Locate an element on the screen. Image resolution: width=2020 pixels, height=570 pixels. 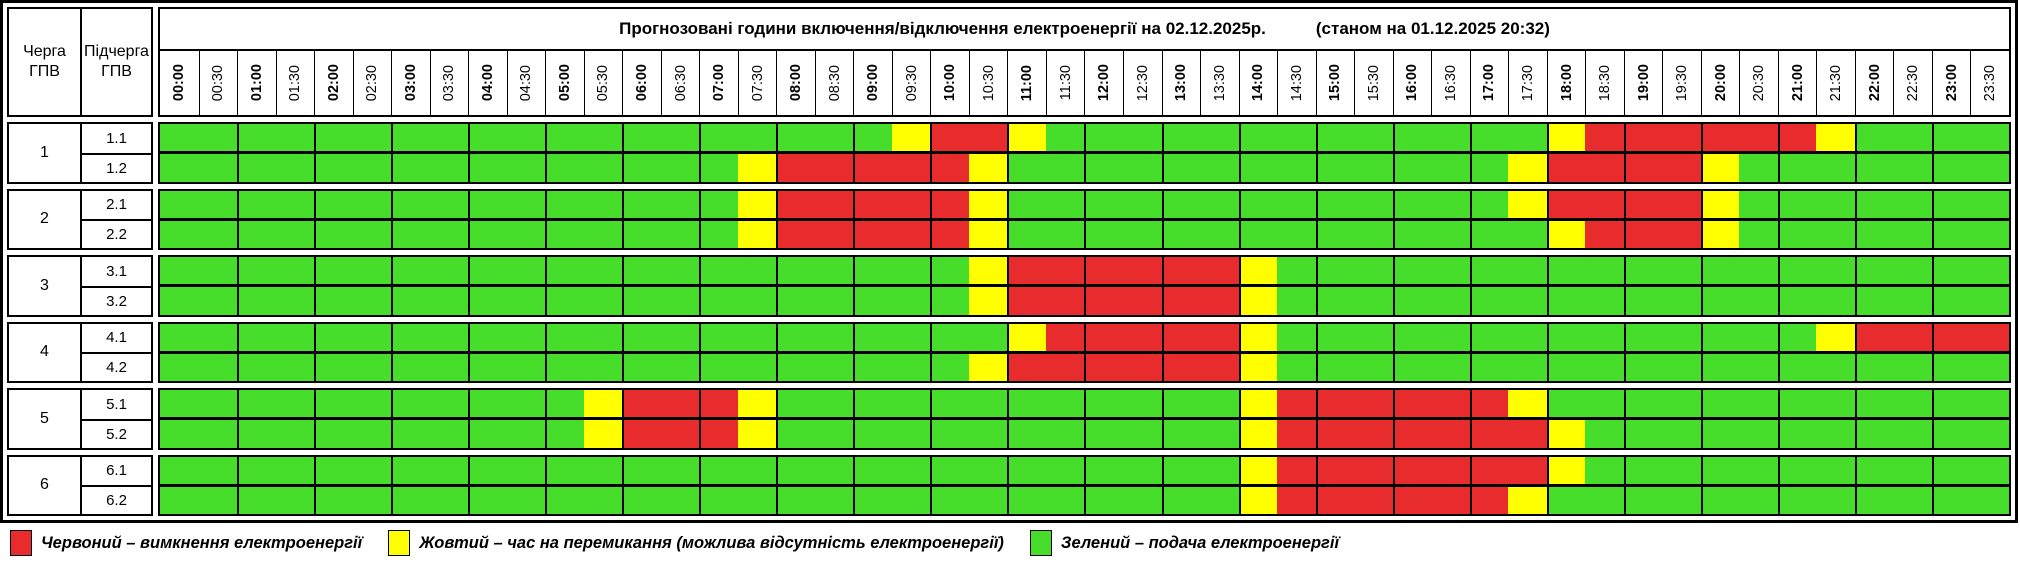
cell-6.1-16:30 is located at coordinates (1450, 470).